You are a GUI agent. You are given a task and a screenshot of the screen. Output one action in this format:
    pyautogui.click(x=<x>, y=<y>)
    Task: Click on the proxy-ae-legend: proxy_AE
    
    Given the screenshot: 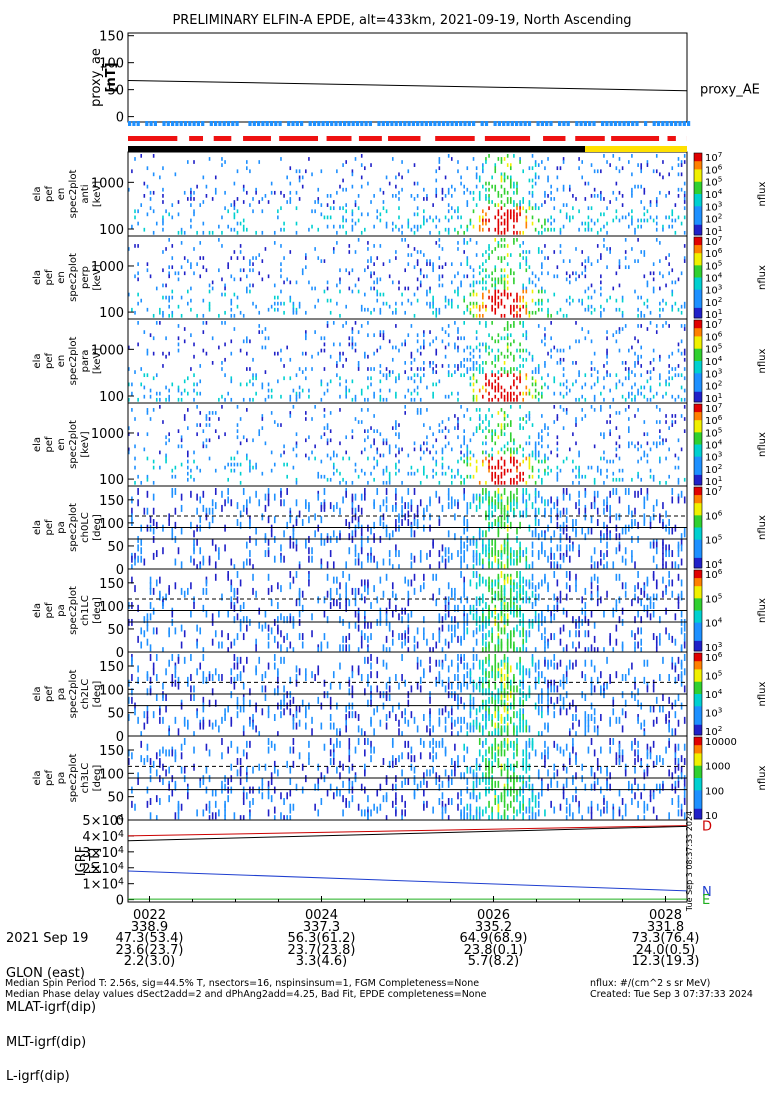 What is the action you would take?
    pyautogui.click(x=730, y=90)
    